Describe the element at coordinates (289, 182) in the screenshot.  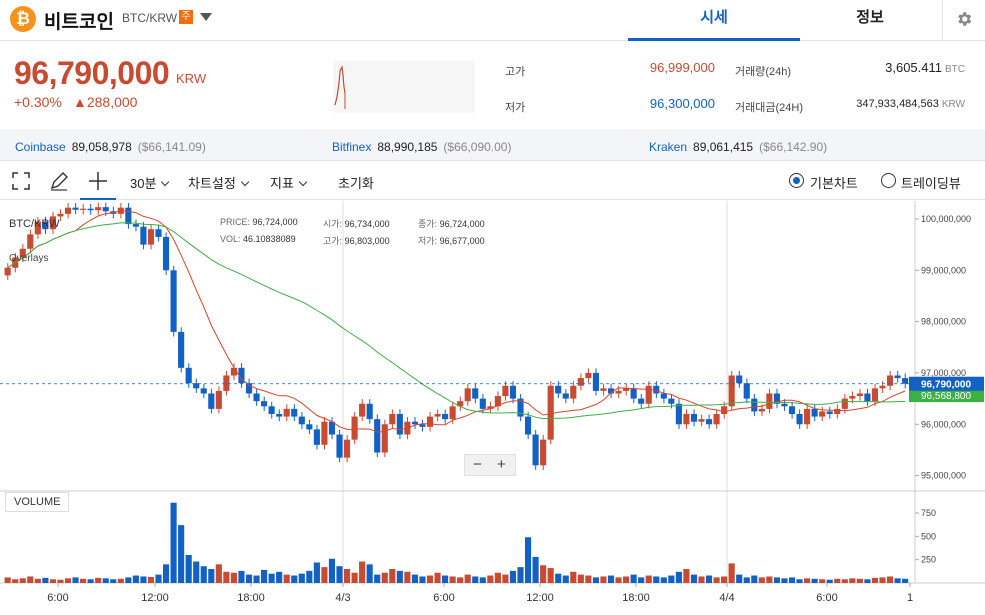
I see `indicators-menu: 지표` at that location.